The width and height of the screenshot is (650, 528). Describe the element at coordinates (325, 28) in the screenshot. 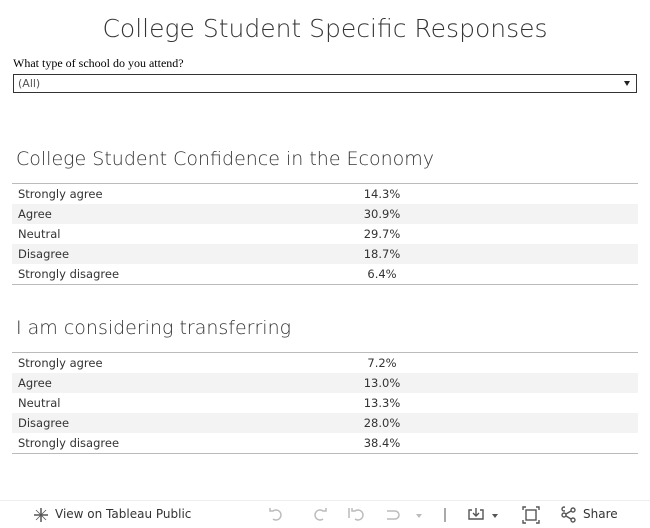

I see `dashboard-title: College Student Specific Responses` at that location.